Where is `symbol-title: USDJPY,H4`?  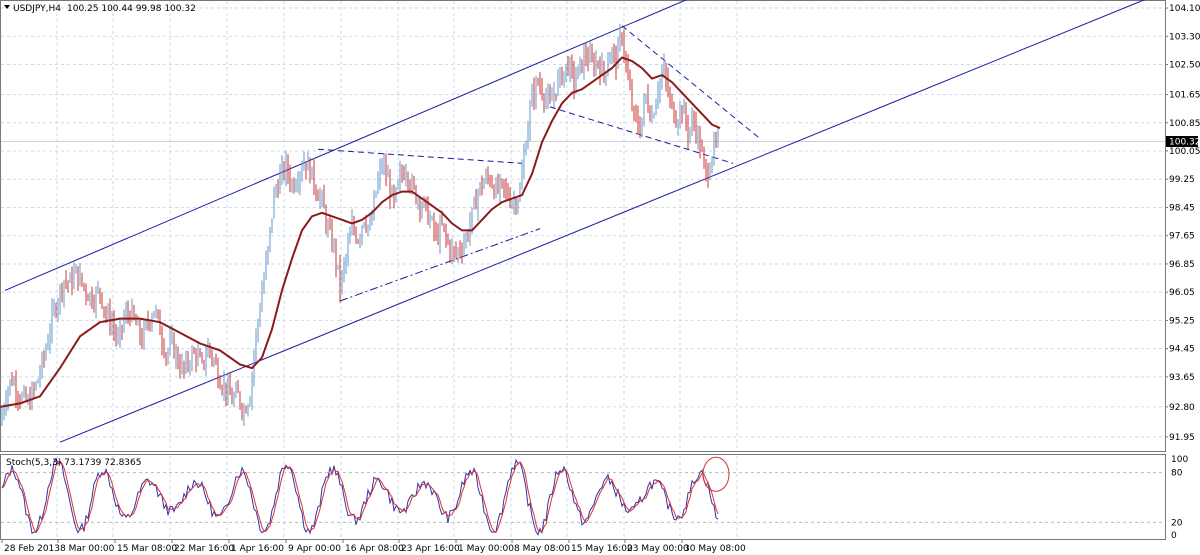 symbol-title: USDJPY,H4 is located at coordinates (37, 9).